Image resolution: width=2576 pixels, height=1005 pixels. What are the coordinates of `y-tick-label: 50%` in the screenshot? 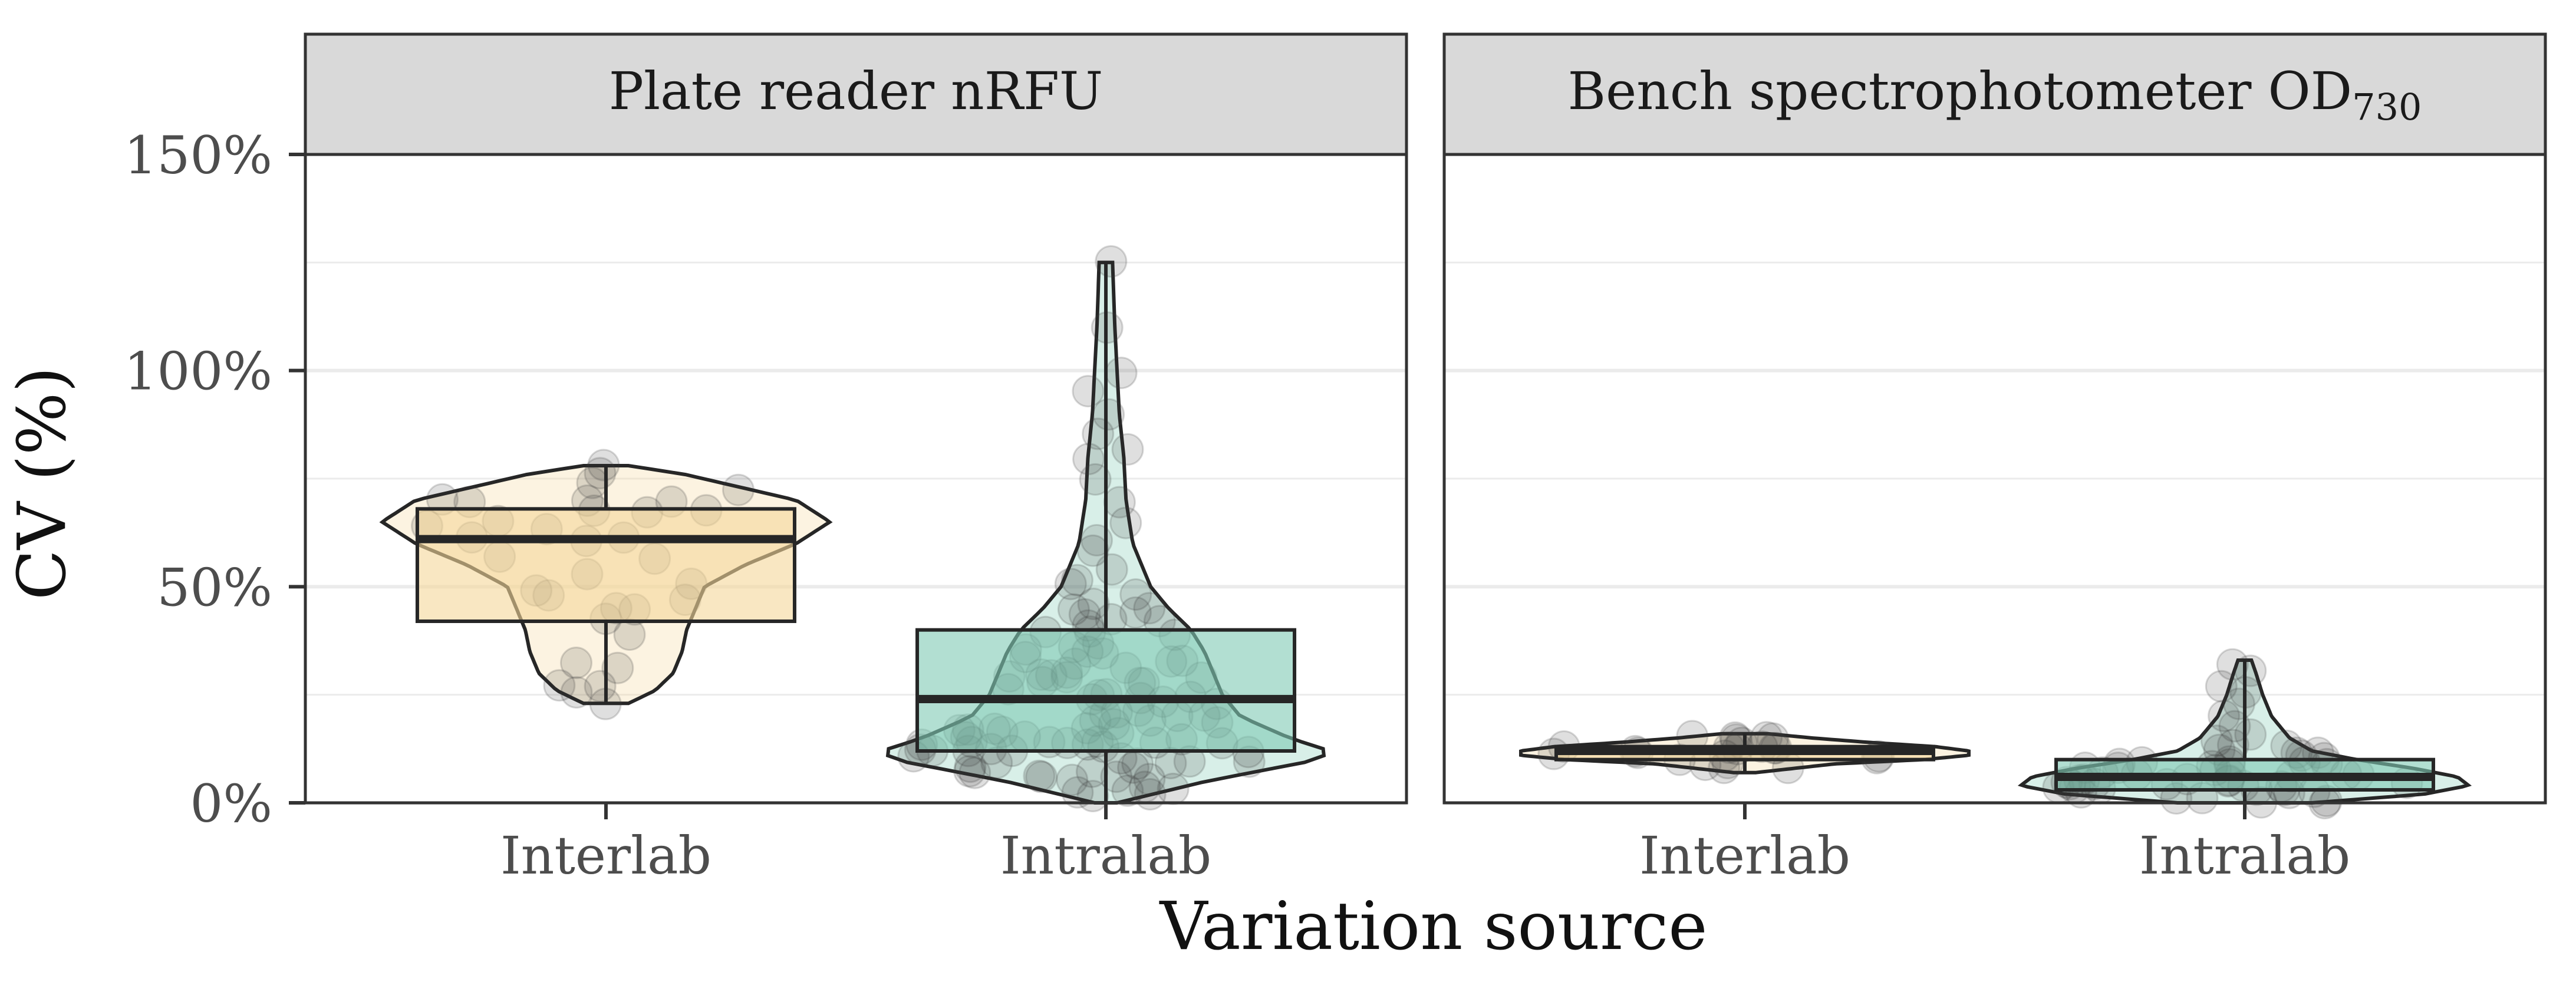 It's located at (214, 587).